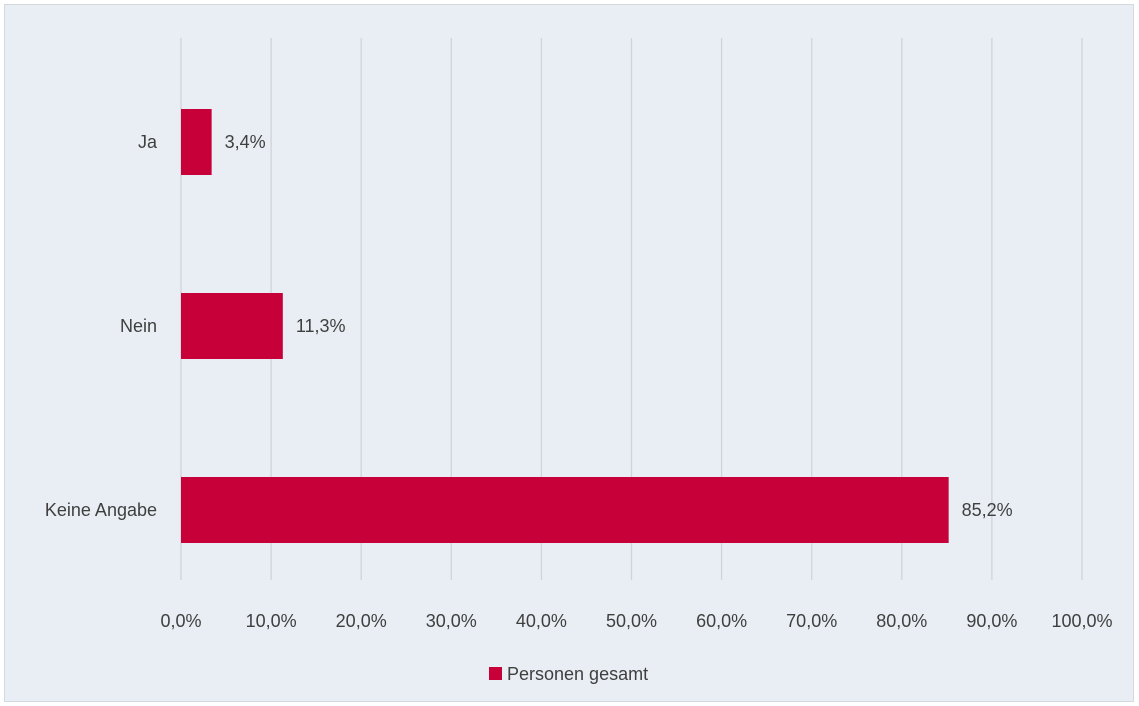 The width and height of the screenshot is (1139, 706). What do you see at coordinates (991, 621) in the screenshot?
I see `x-tick-label-9: 90,0%` at bounding box center [991, 621].